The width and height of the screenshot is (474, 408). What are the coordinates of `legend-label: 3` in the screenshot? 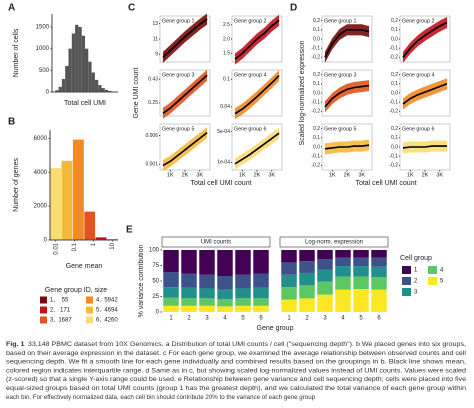 It's located at (416, 293).